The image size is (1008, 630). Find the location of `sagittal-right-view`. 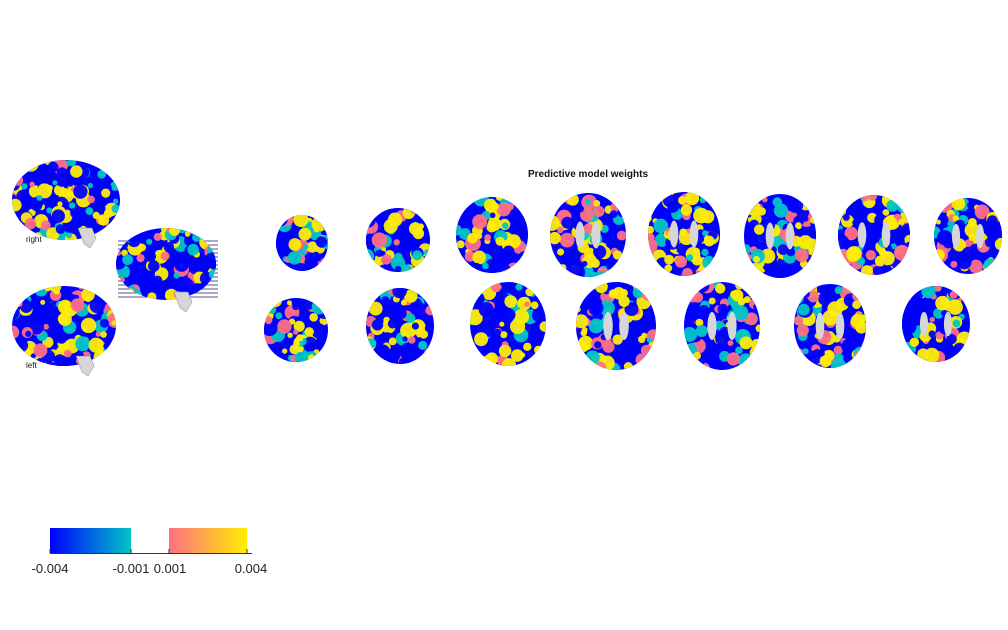

sagittal-right-view is located at coordinates (66, 200).